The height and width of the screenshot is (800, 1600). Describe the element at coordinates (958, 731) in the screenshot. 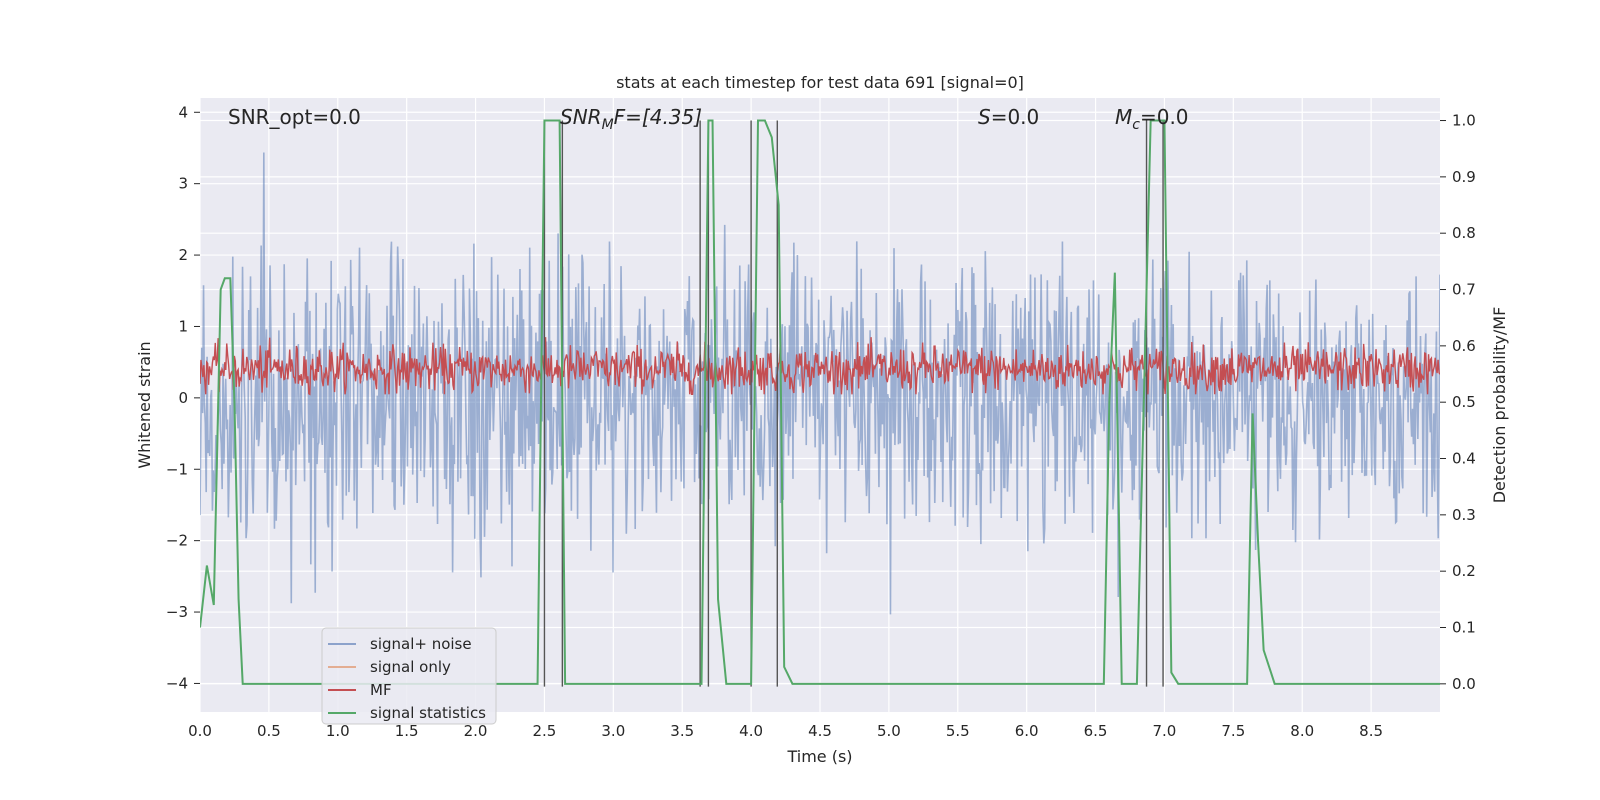

I see `x-tick-label: 5.5` at that location.